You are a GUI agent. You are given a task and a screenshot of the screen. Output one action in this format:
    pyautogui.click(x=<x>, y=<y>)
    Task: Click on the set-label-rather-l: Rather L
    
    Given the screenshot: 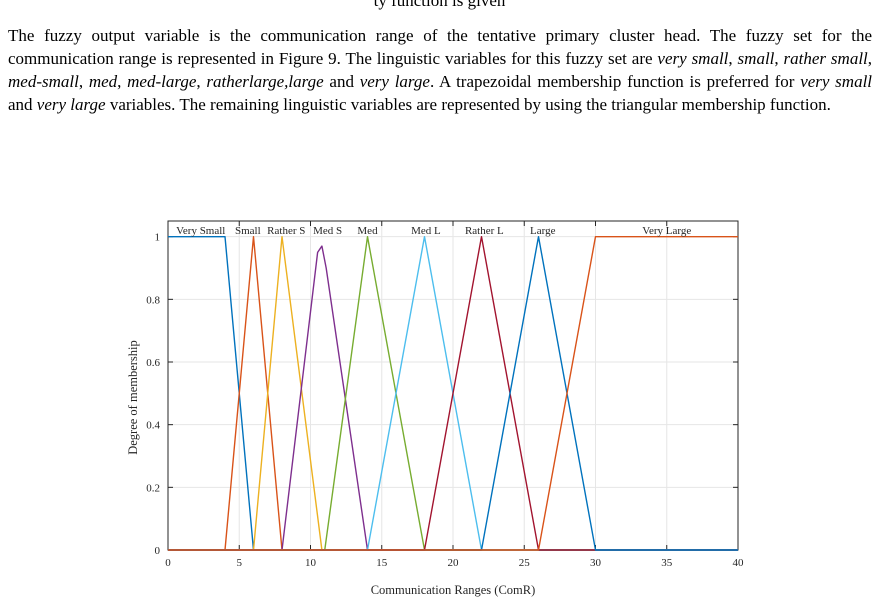 What is the action you would take?
    pyautogui.click(x=484, y=231)
    